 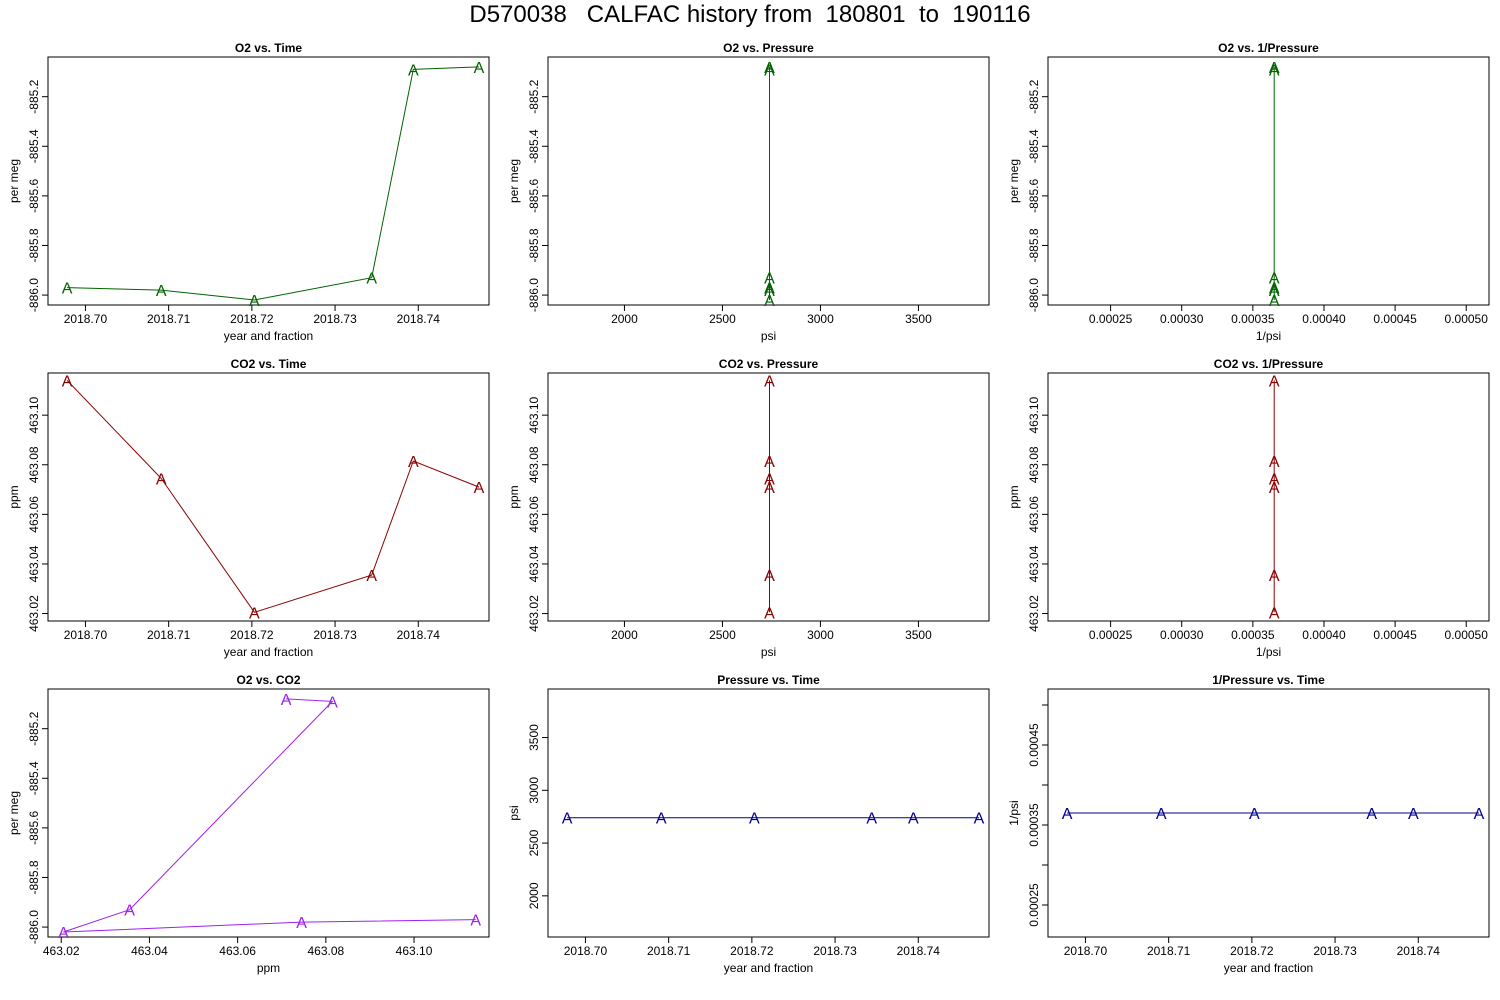 What do you see at coordinates (325, 951) in the screenshot?
I see `x-tick-label: 463.08` at bounding box center [325, 951].